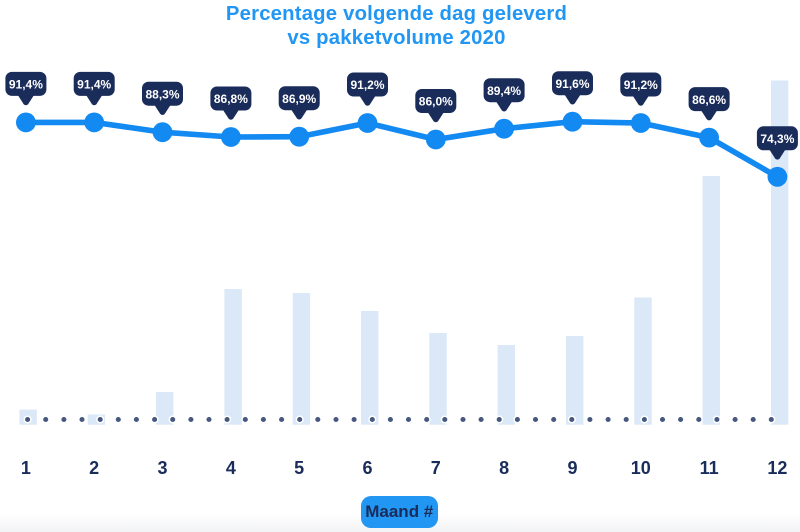 The height and width of the screenshot is (532, 800). What do you see at coordinates (299, 99) in the screenshot?
I see `svg-text: 86,9%` at bounding box center [299, 99].